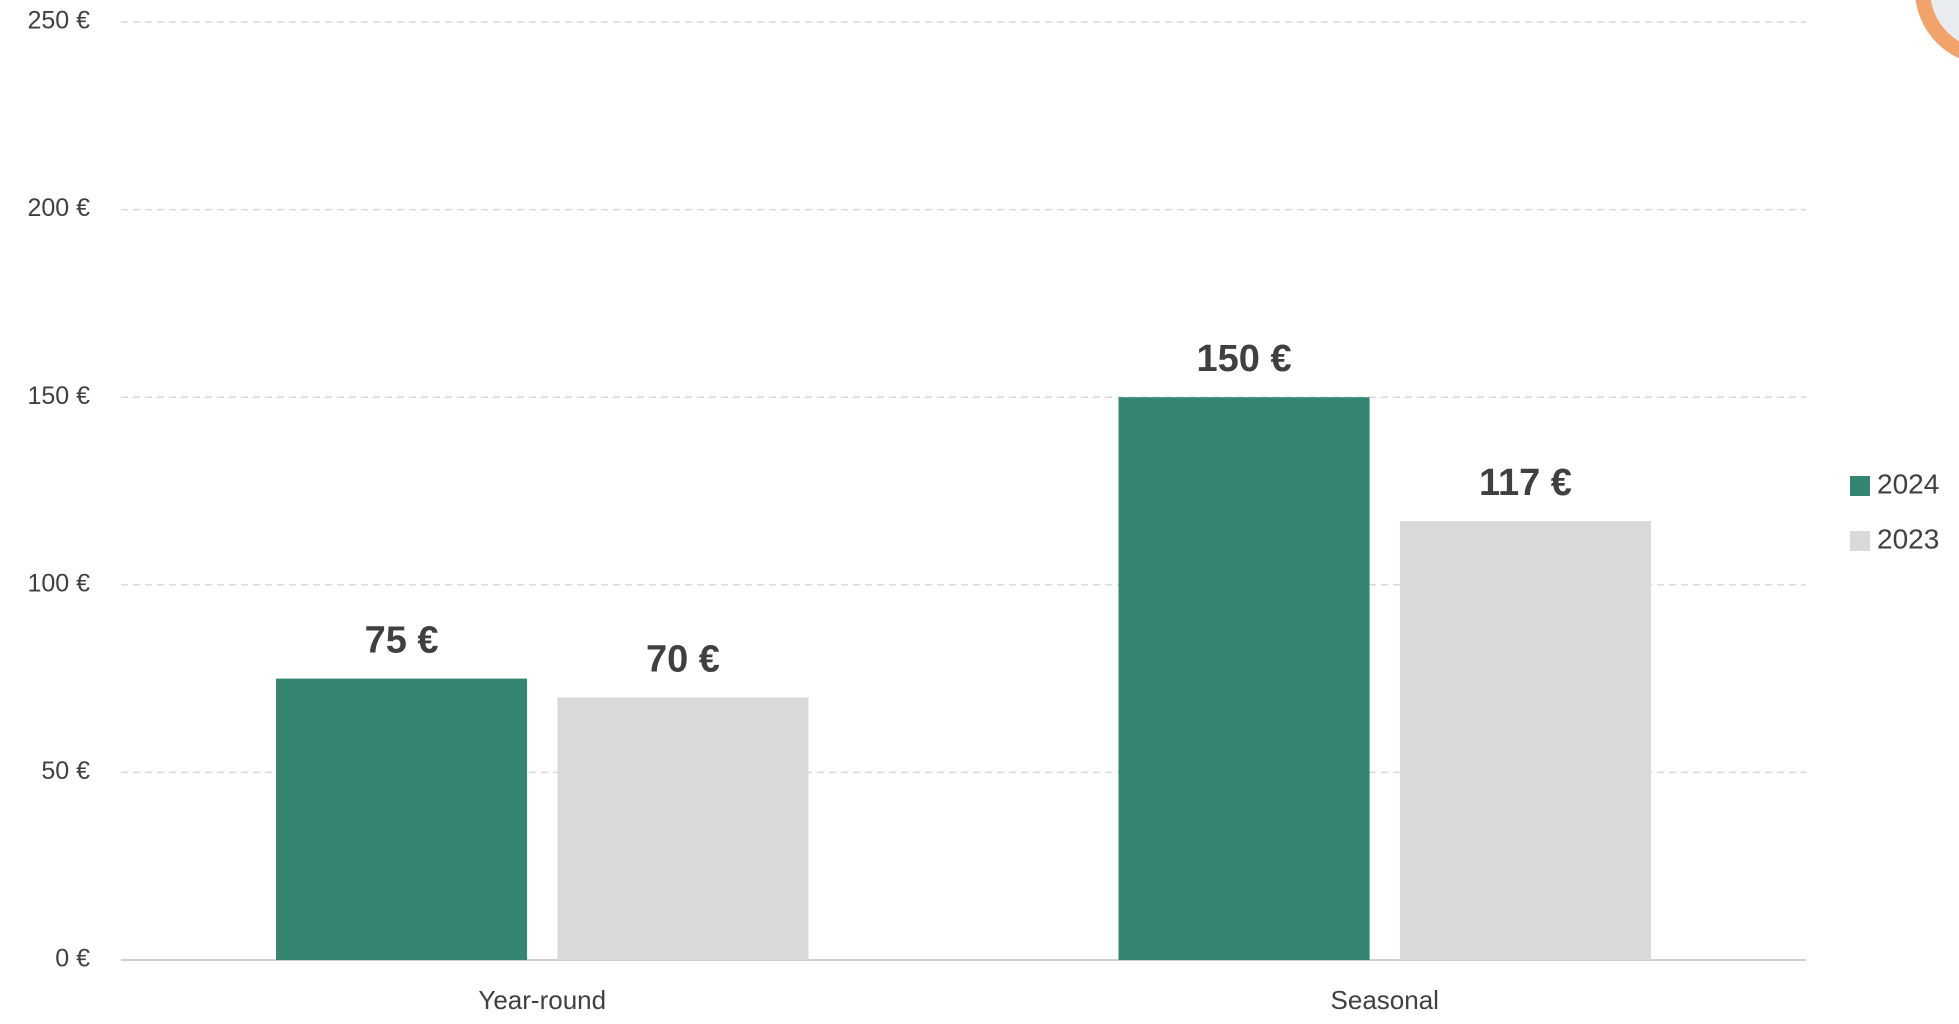  Describe the element at coordinates (402, 641) in the screenshot. I see `value-label: 75 €` at that location.